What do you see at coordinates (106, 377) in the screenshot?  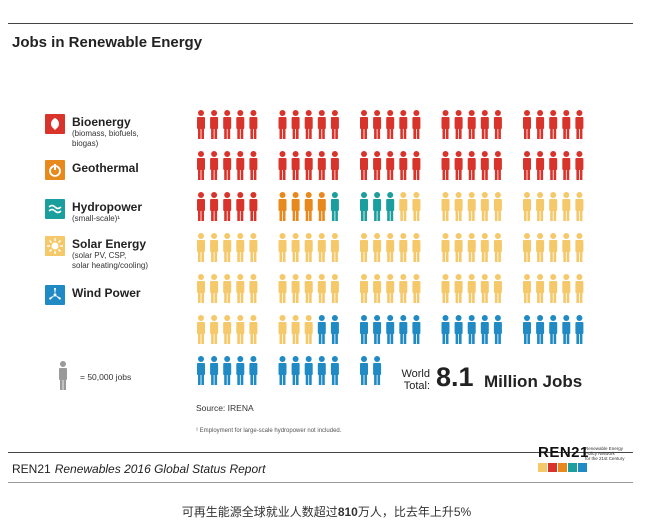 I see `unit-label: = 50,000 jobs` at bounding box center [106, 377].